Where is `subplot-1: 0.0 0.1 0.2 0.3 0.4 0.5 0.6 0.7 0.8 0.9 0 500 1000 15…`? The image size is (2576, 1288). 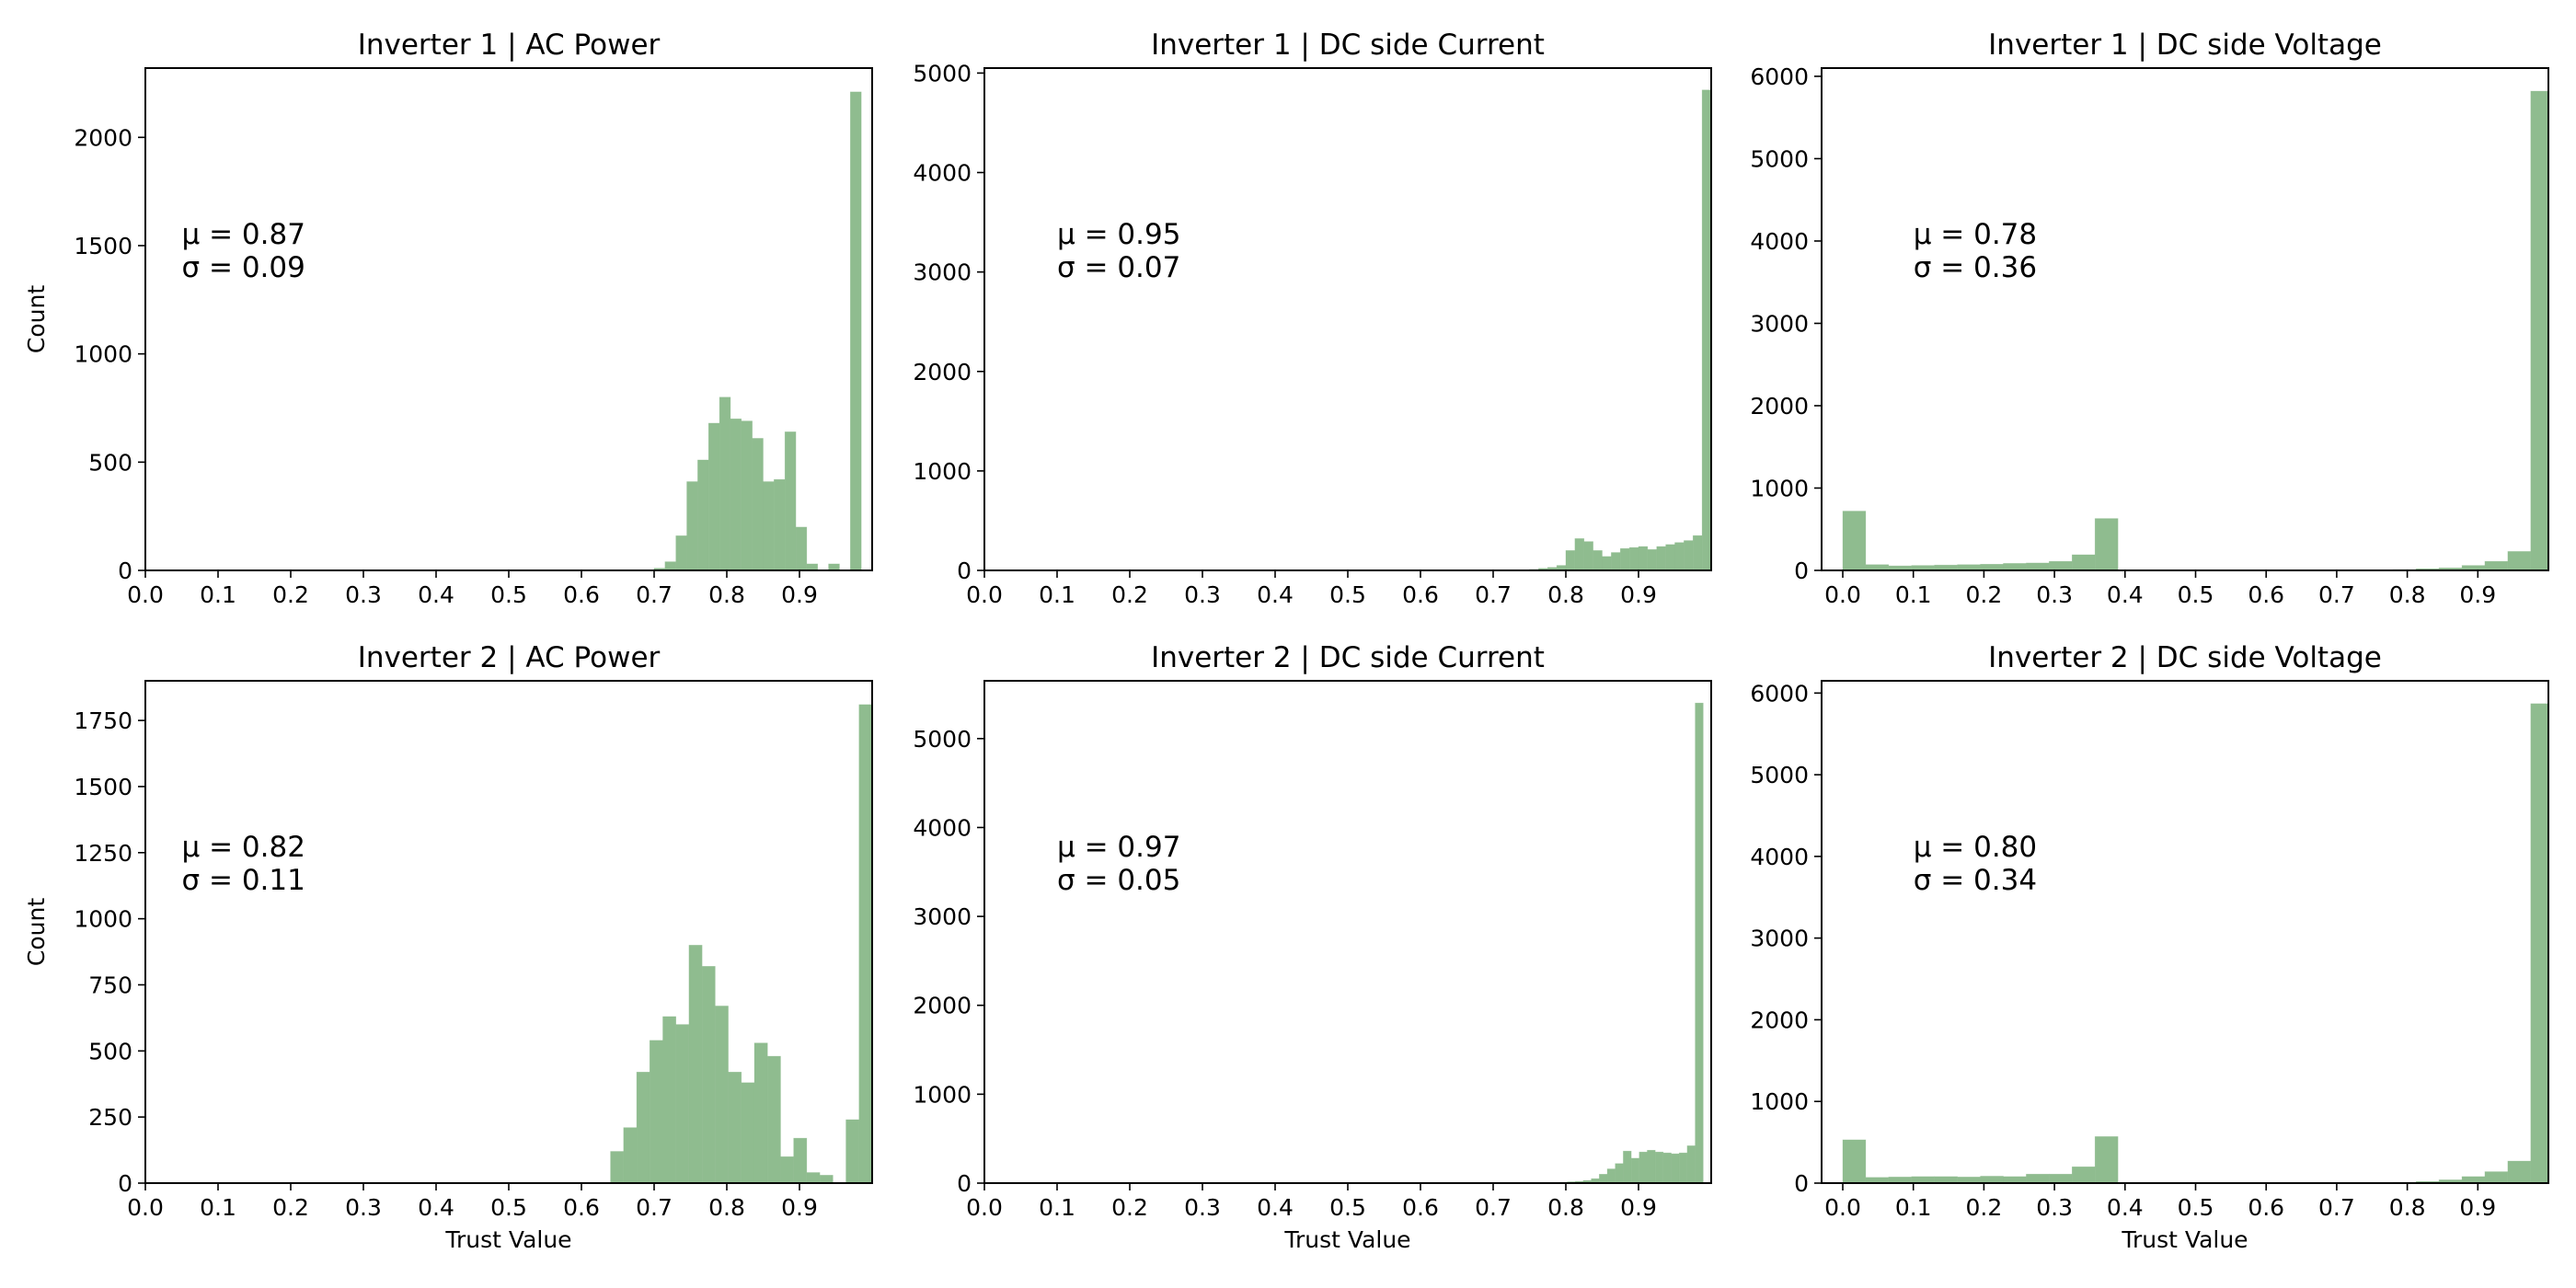 subplot-1: 0.0 0.1 0.2 0.3 0.4 0.5 0.6 0.7 0.8 0.9 0 500 1000 15… is located at coordinates (448, 318).